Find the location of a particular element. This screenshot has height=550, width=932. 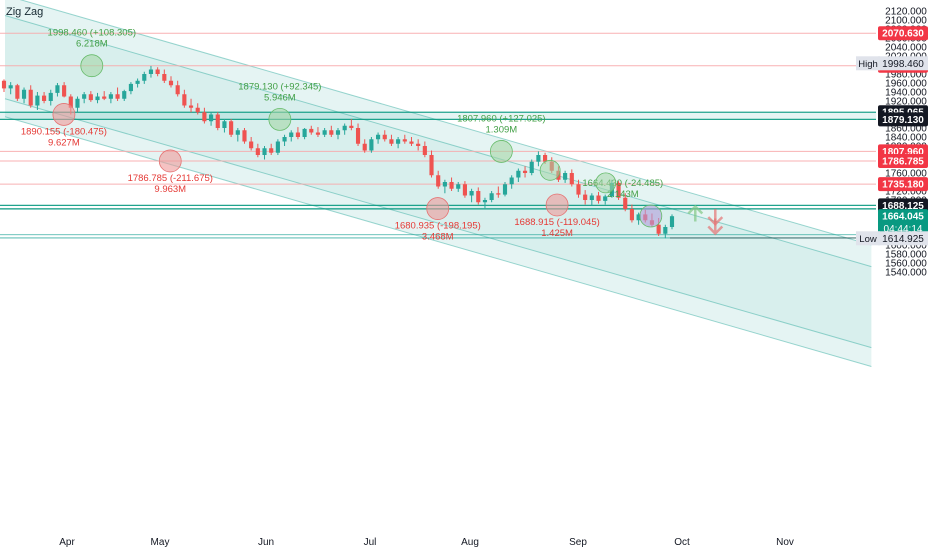

time-axis: Apr May Jun Jul Aug Sep Oct Nov is located at coordinates (438, 543).